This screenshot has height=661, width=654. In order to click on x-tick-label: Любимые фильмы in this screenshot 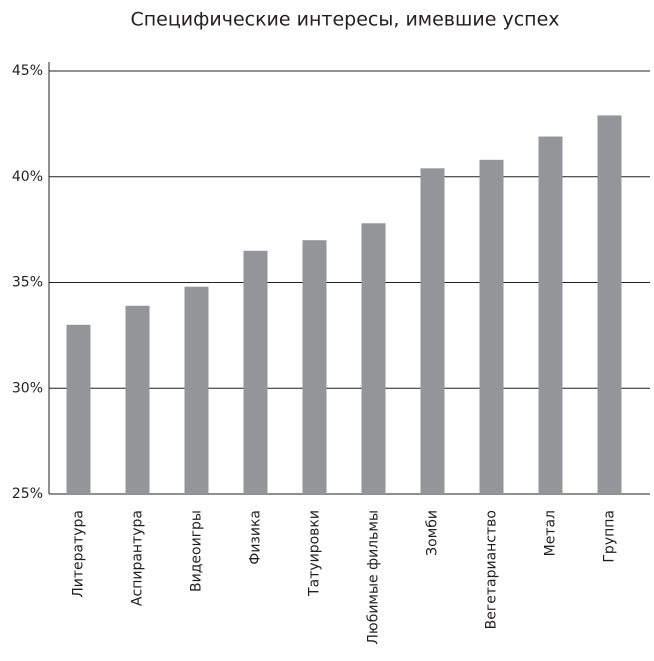, I will do `click(374, 577)`.